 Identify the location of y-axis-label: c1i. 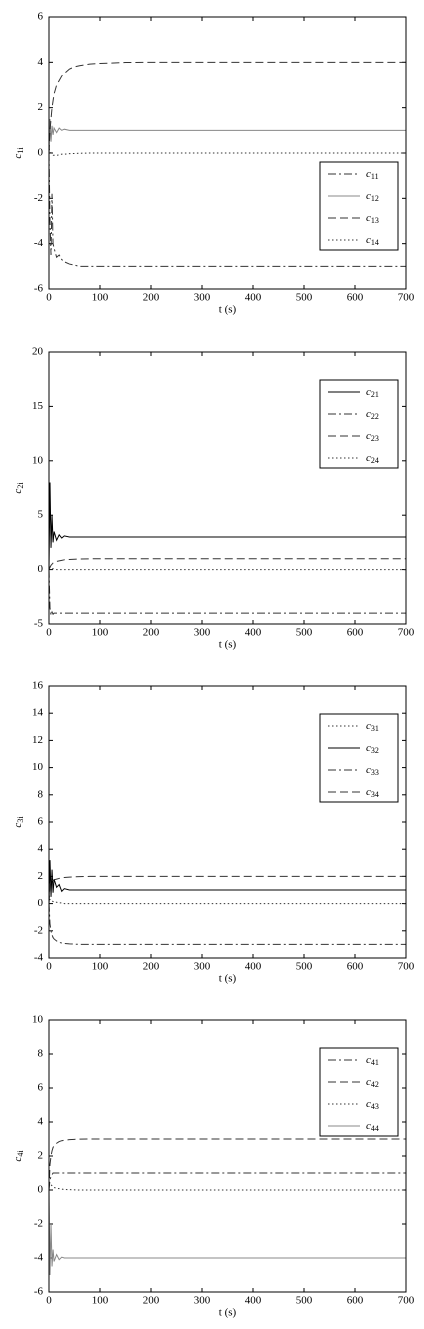
(18, 153).